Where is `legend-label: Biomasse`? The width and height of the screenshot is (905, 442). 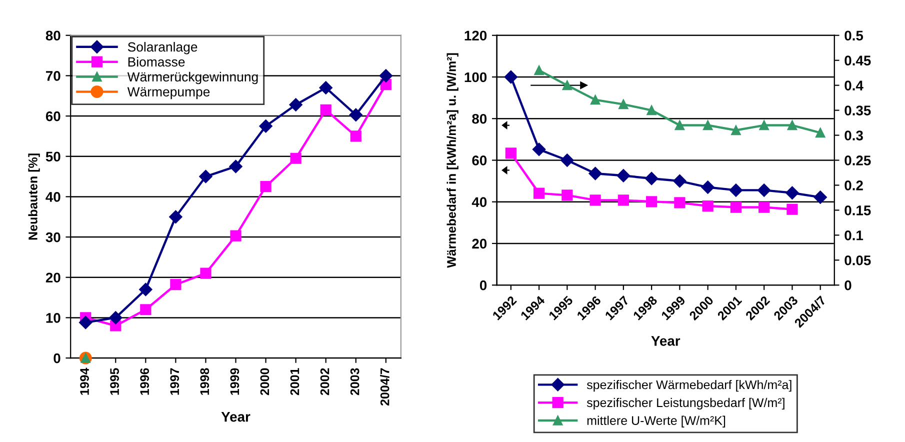 legend-label: Biomasse is located at coordinates (156, 61).